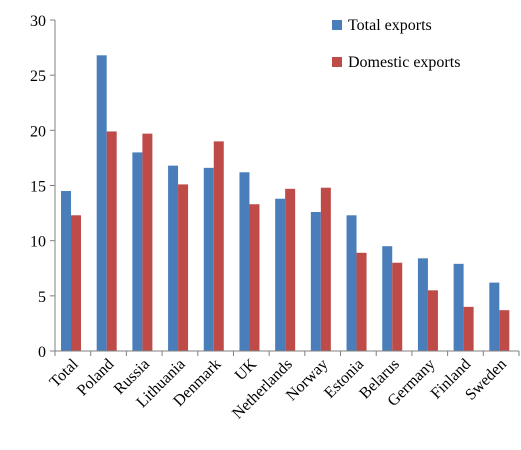 This screenshot has width=521, height=450. Describe the element at coordinates (183, 267) in the screenshot. I see `bar-domestic-exports-lithuania` at that location.